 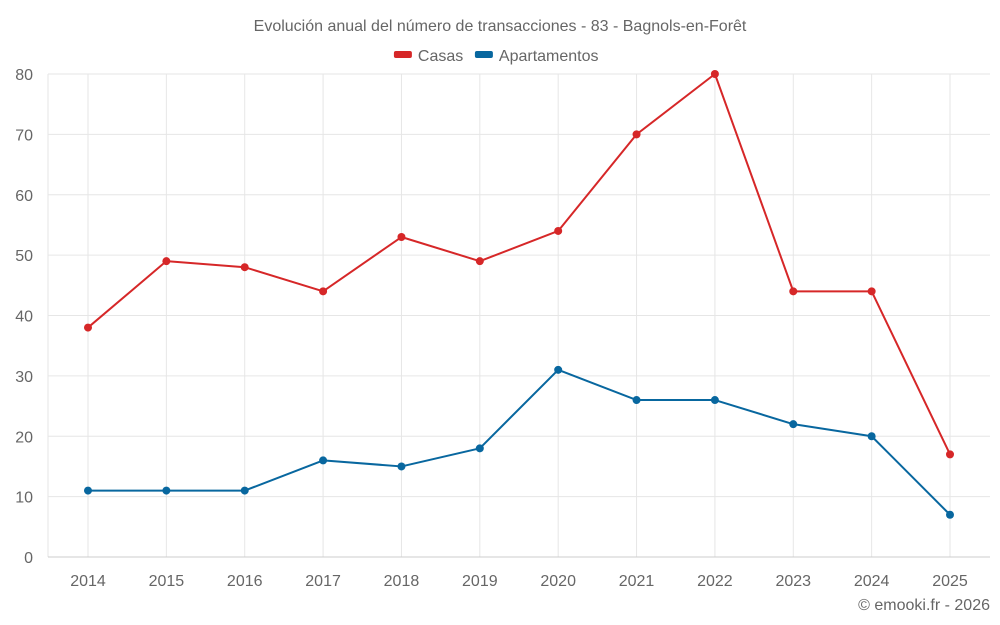 I want to click on x-tick-label: 2020, so click(x=558, y=581).